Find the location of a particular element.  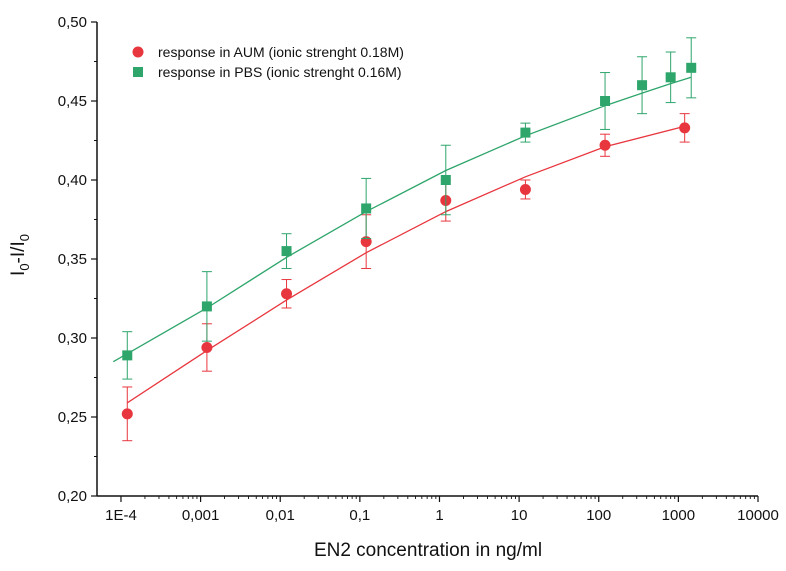

y-tick-label: 0,35 is located at coordinates (72, 259).